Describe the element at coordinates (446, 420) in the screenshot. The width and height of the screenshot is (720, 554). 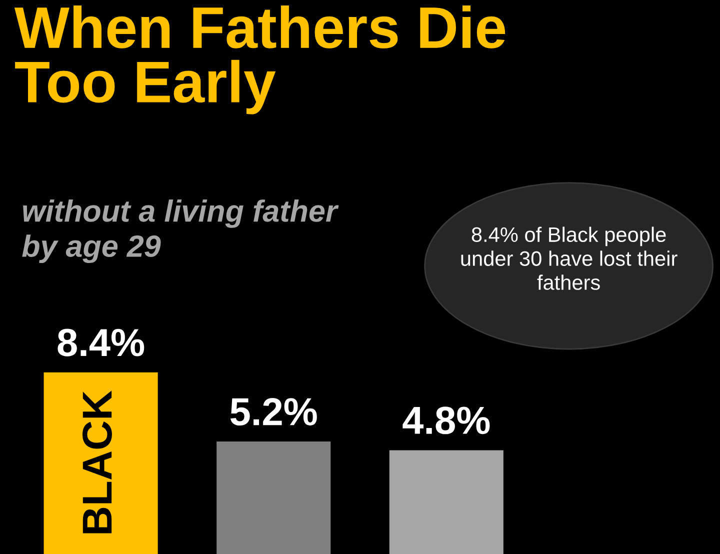
I see `data-label: 4.8%` at that location.